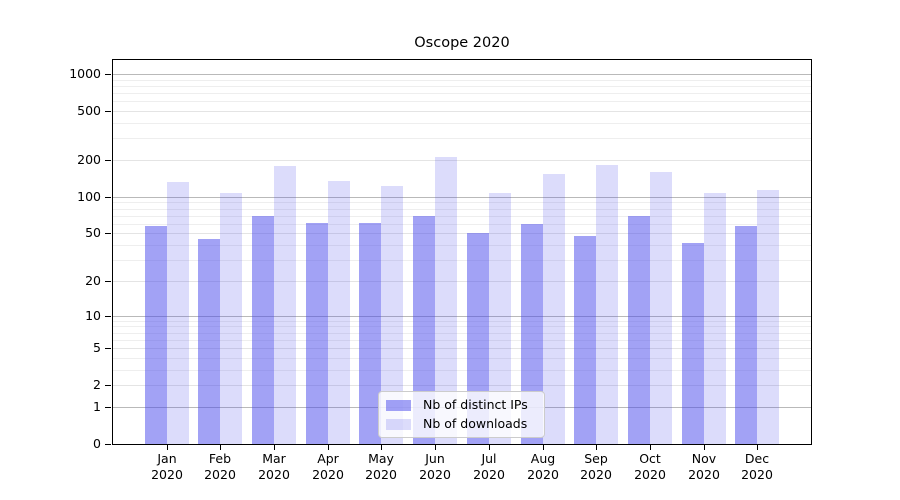 Image resolution: width=900 pixels, height=500 pixels. I want to click on bar-distinct-ips-oct-2020, so click(639, 330).